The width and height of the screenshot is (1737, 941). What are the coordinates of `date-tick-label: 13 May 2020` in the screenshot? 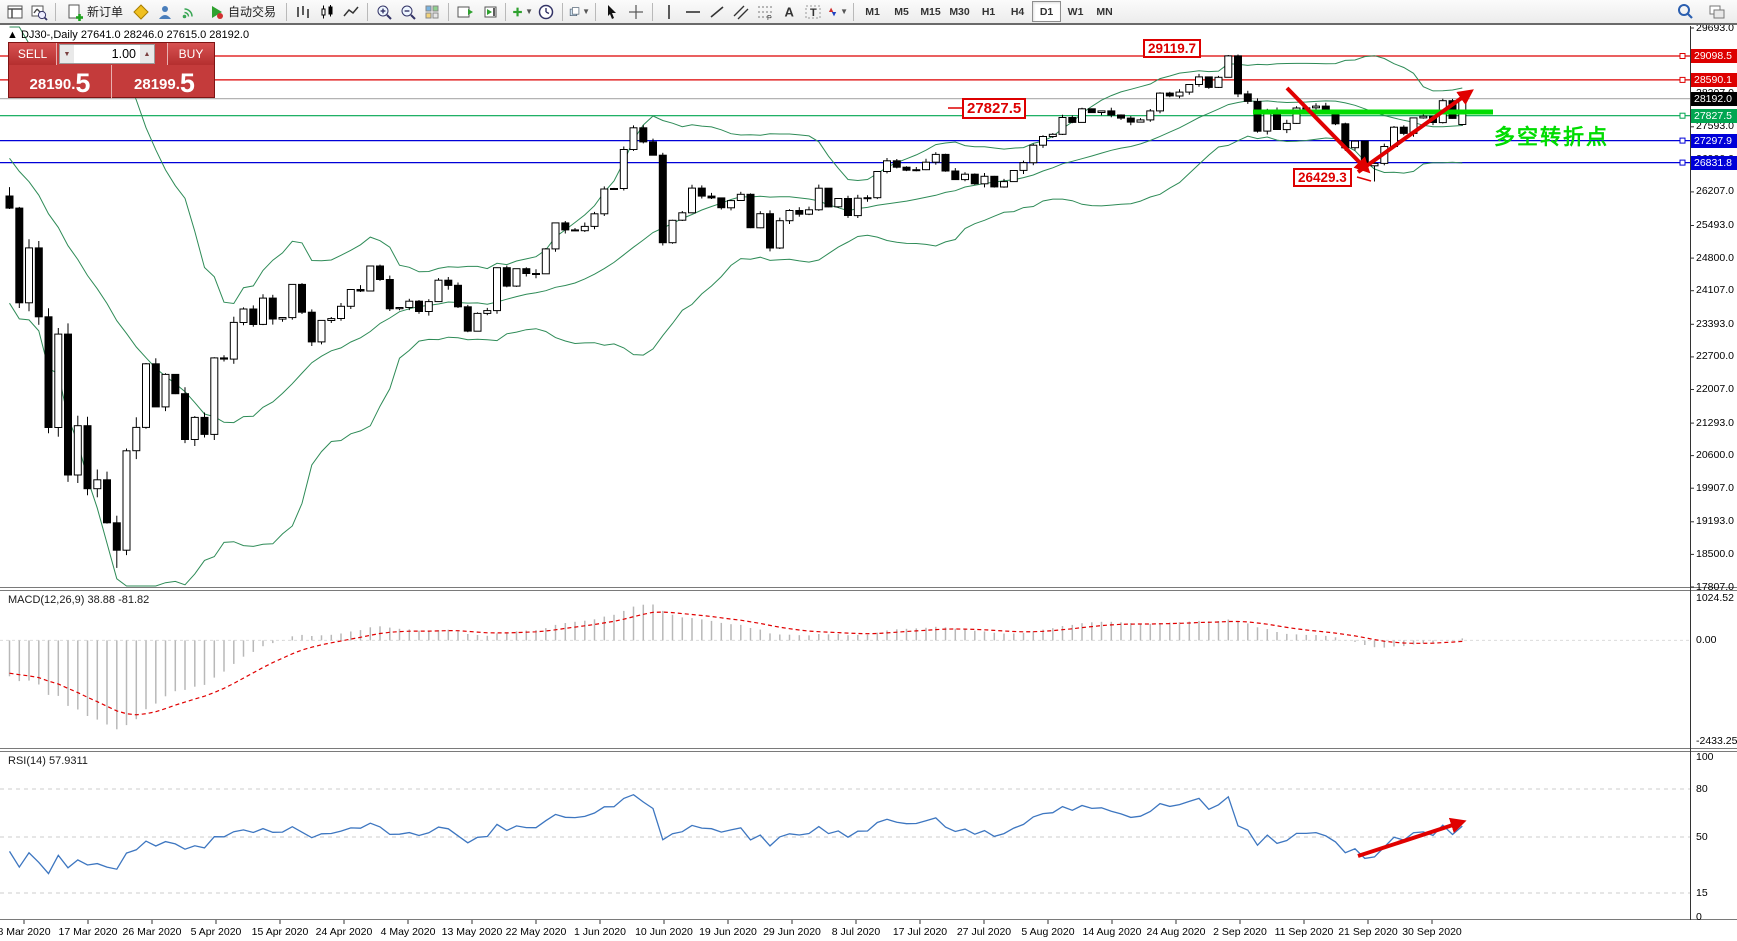 It's located at (472, 932).